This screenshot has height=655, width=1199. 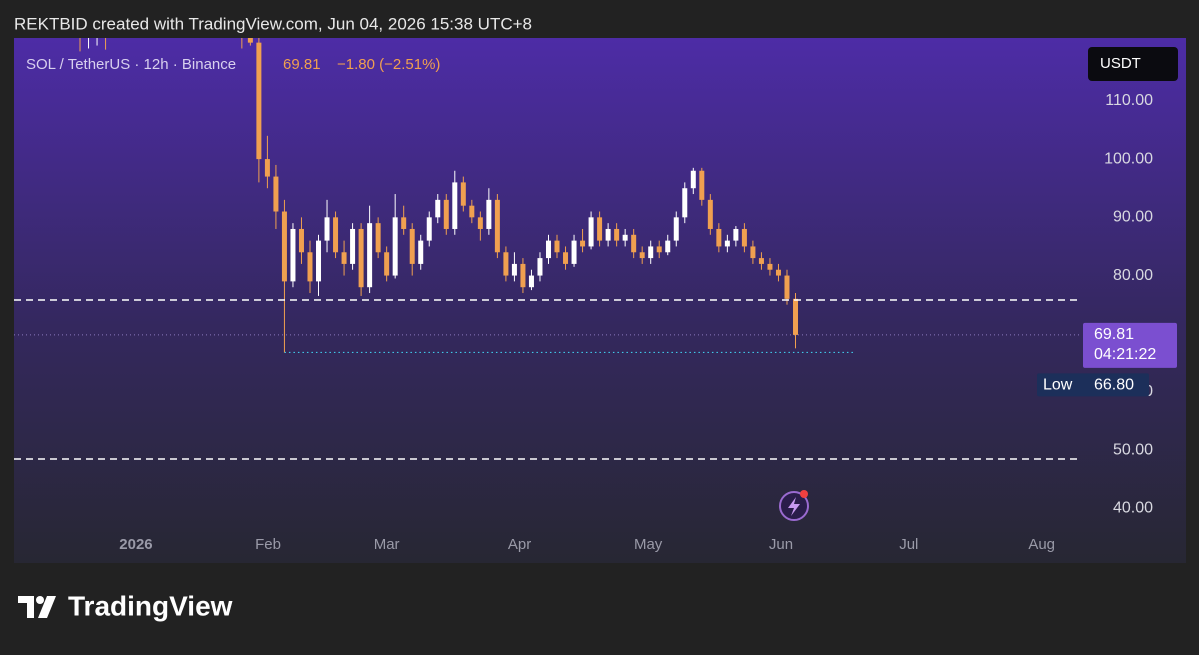 I want to click on last-price-header: 69.81, so click(x=302, y=64).